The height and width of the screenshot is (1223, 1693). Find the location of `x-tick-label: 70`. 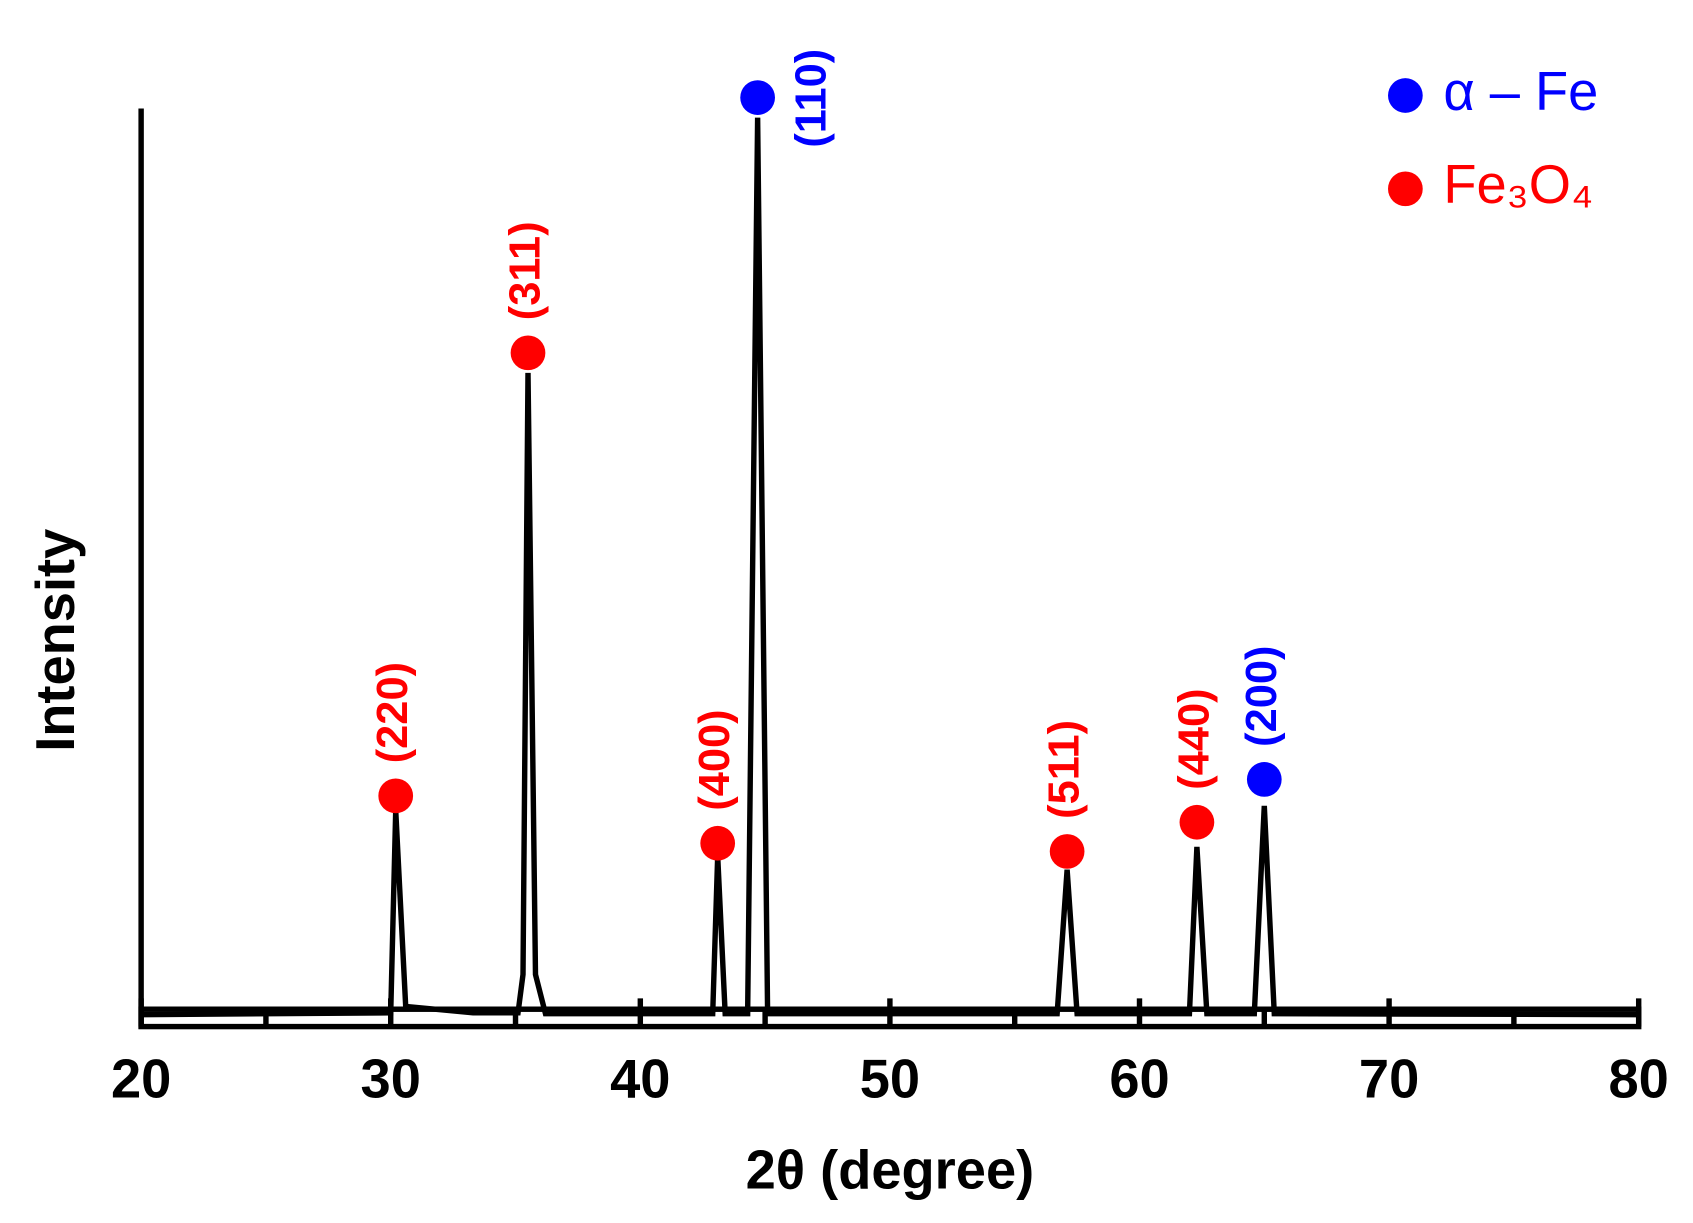

x-tick-label: 70 is located at coordinates (1389, 1079).